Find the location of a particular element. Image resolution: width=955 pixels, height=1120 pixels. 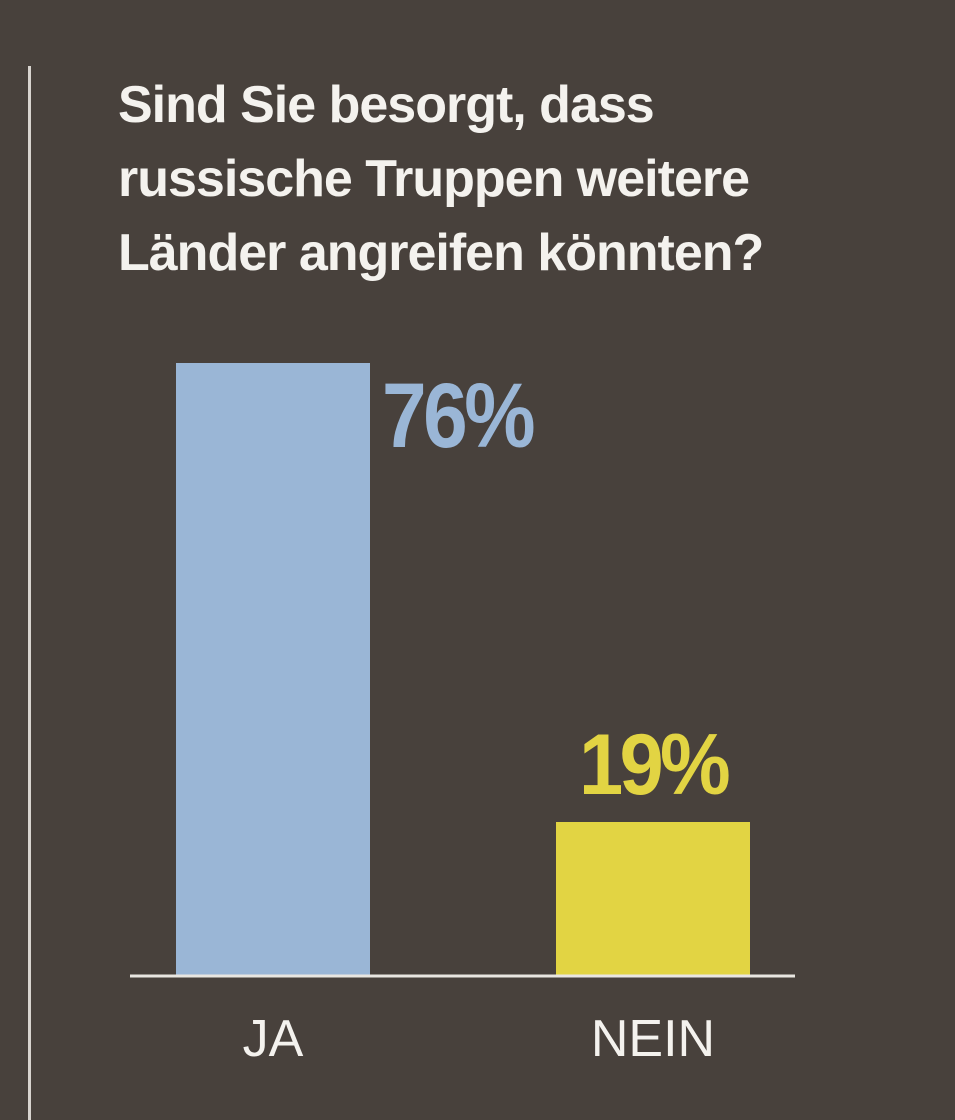

category-label-ja: JA is located at coordinates (273, 1039).